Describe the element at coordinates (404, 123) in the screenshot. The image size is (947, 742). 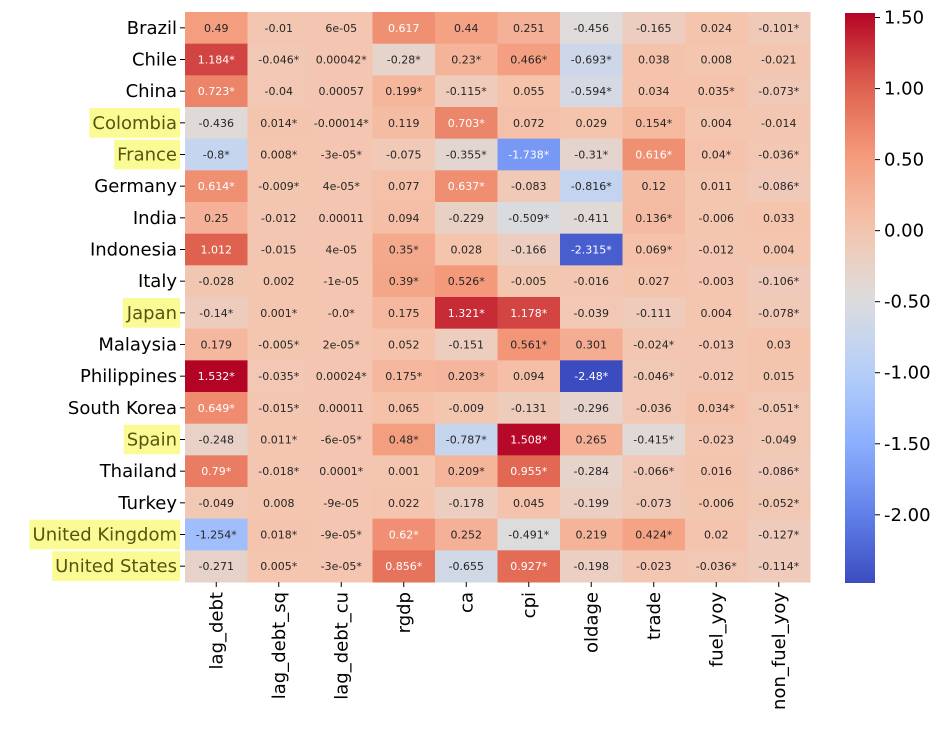
I see `cell-label: 0.119` at that location.